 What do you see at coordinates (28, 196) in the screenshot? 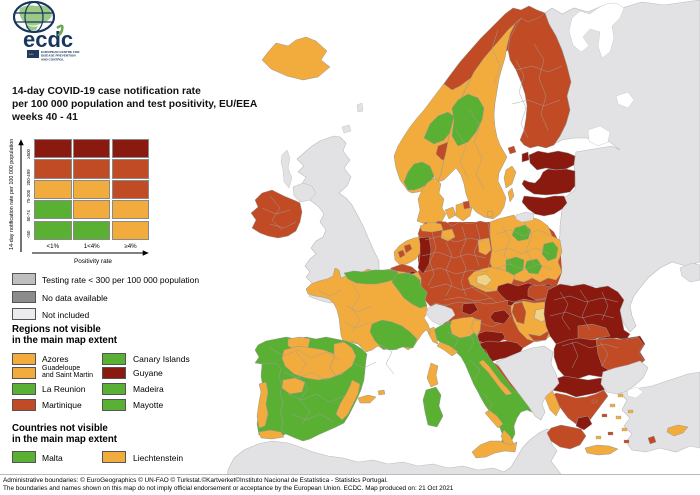
I see `svg-text: 75-200` at bounding box center [28, 196].